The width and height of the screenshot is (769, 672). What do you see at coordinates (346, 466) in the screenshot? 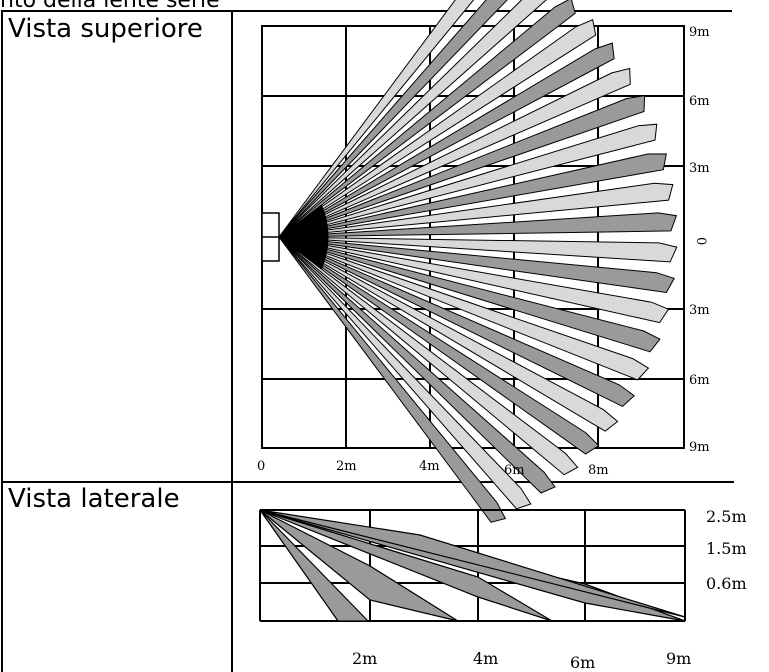
I see `top-x-tick-1: 2m` at bounding box center [346, 466].